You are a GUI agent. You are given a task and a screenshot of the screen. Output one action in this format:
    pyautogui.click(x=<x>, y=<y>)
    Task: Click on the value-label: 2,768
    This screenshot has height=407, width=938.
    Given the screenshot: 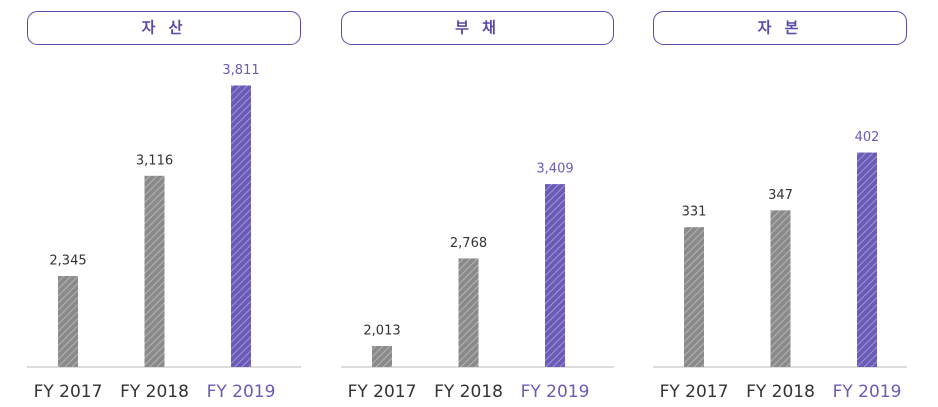 What is the action you would take?
    pyautogui.click(x=468, y=243)
    